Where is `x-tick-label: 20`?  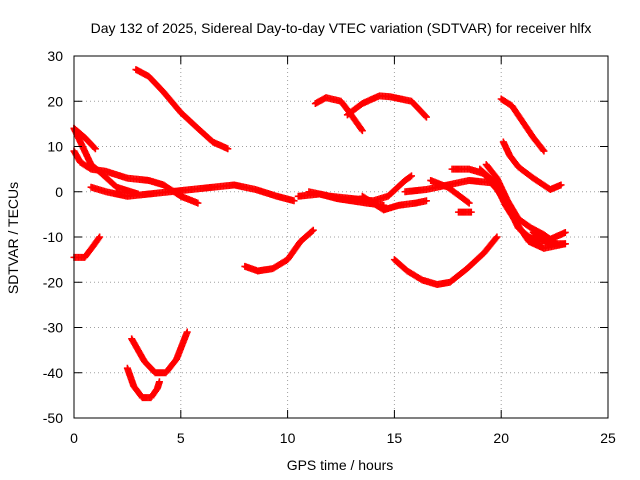
x-tick-label: 20 is located at coordinates (501, 438).